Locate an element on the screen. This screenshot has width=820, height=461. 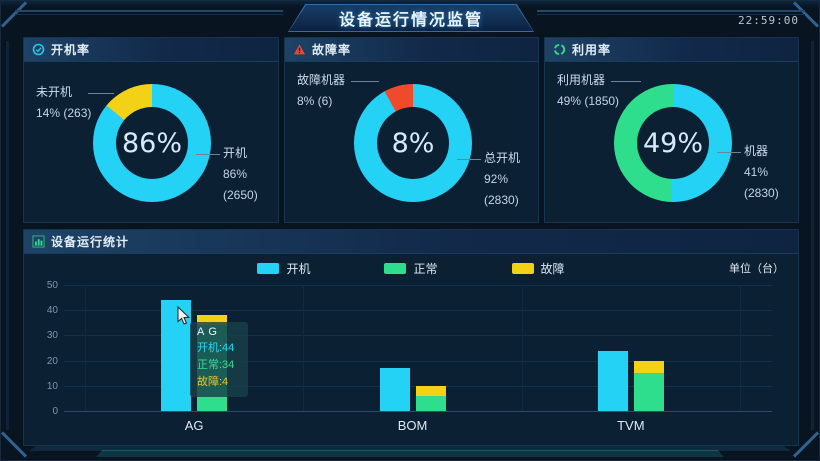
bar-正常-TVM is located at coordinates (648, 392).